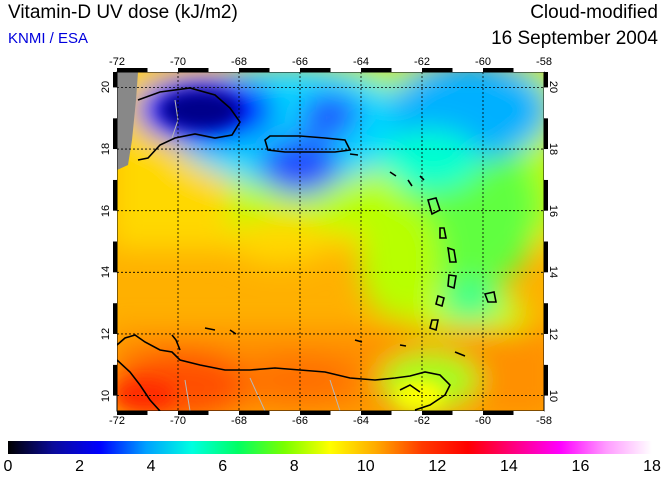 The image size is (665, 480). I want to click on map-title: Vitamin-D UV dose (kJ/m2), so click(123, 12).